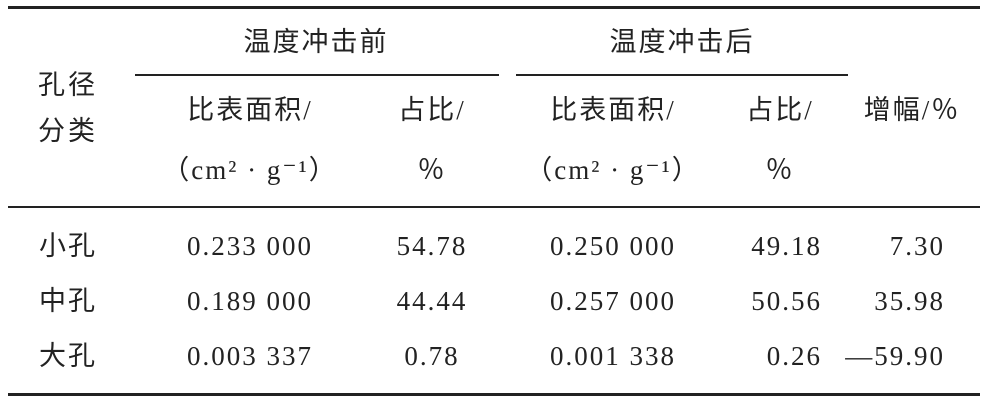 The width and height of the screenshot is (992, 400). What do you see at coordinates (494, 207) in the screenshot?
I see `header-rule` at bounding box center [494, 207].